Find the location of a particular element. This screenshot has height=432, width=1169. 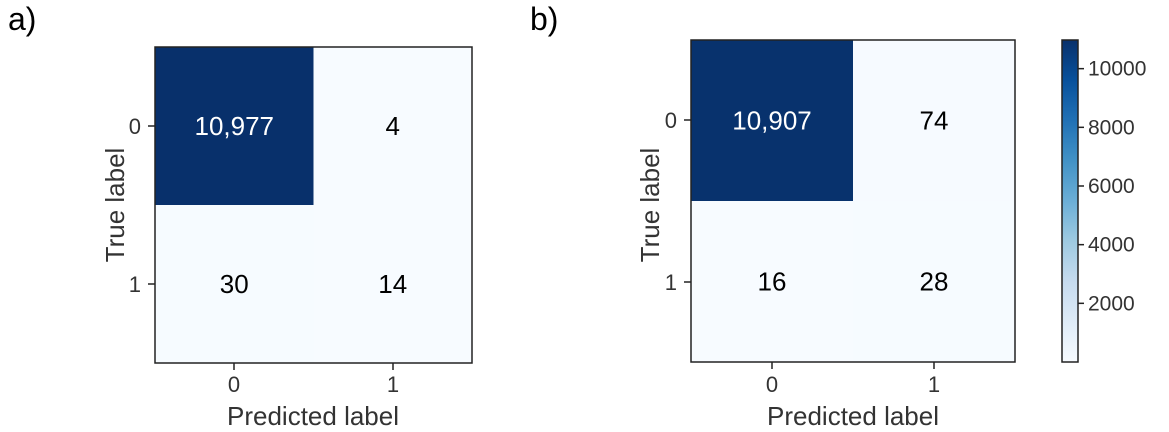

colorbar-tick-label-4: 10000 is located at coordinates (1117, 69).